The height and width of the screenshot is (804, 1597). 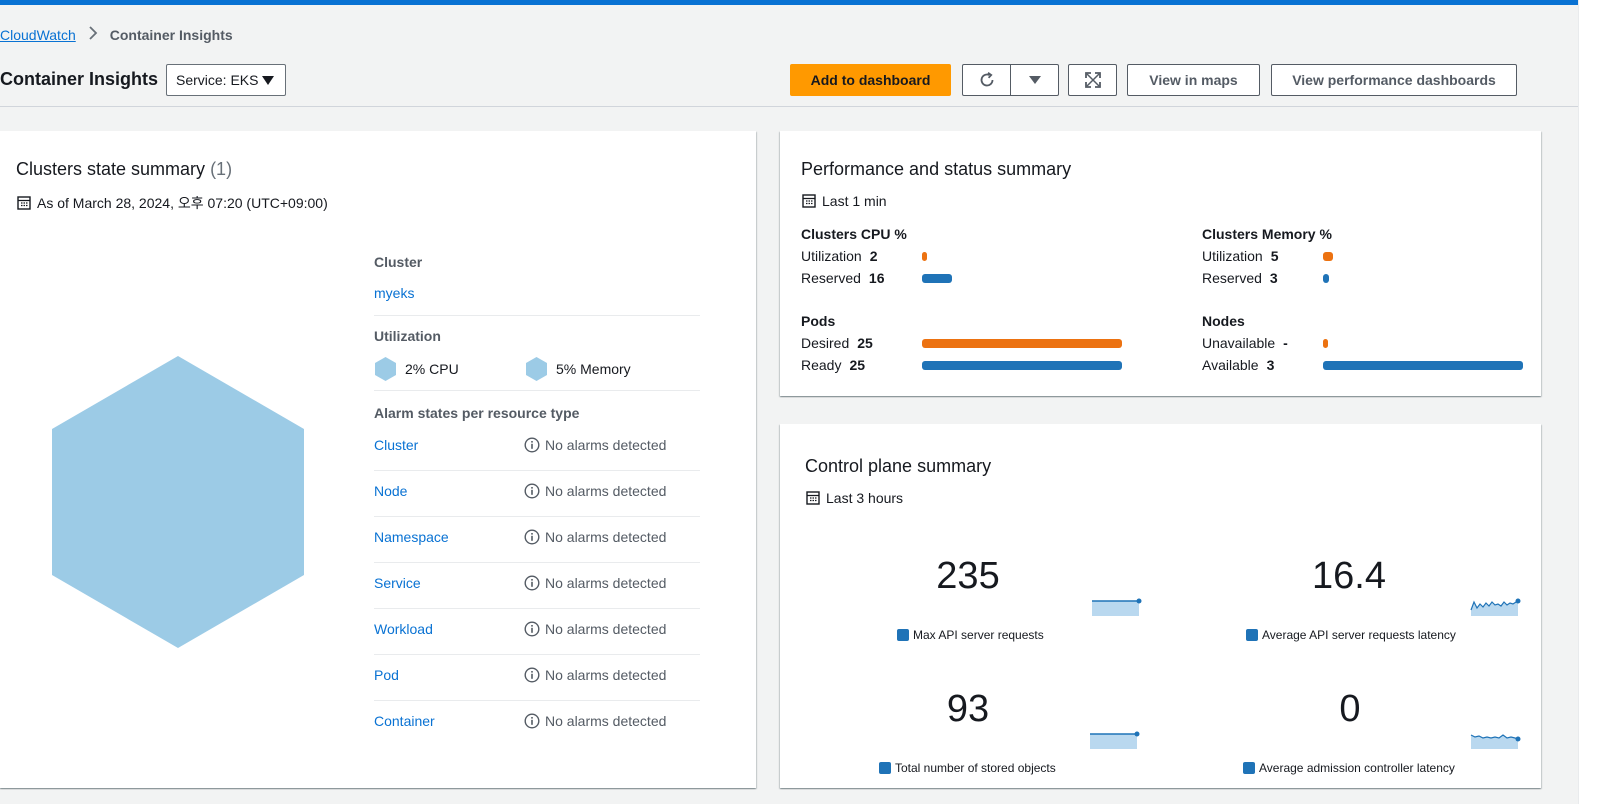 I want to click on service-select: Service: EKS, so click(x=226, y=80).